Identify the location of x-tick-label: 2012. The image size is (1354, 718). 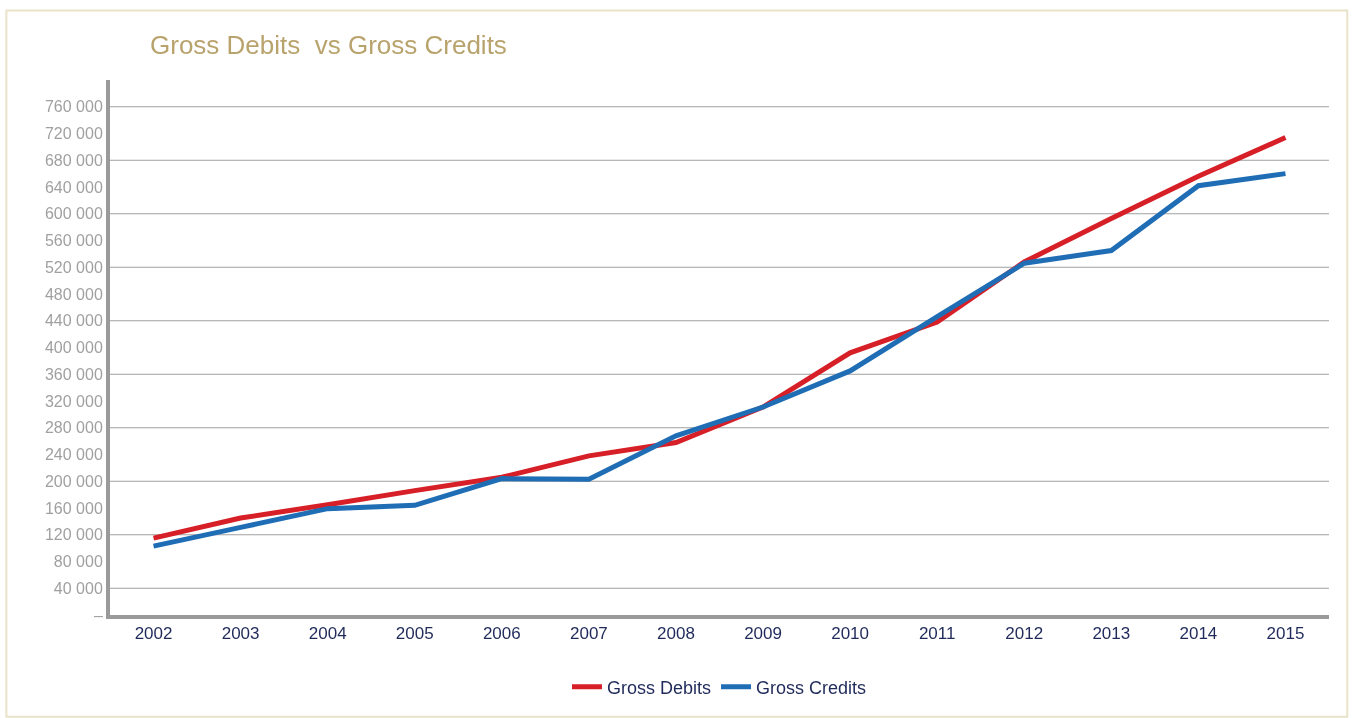
(1024, 634).